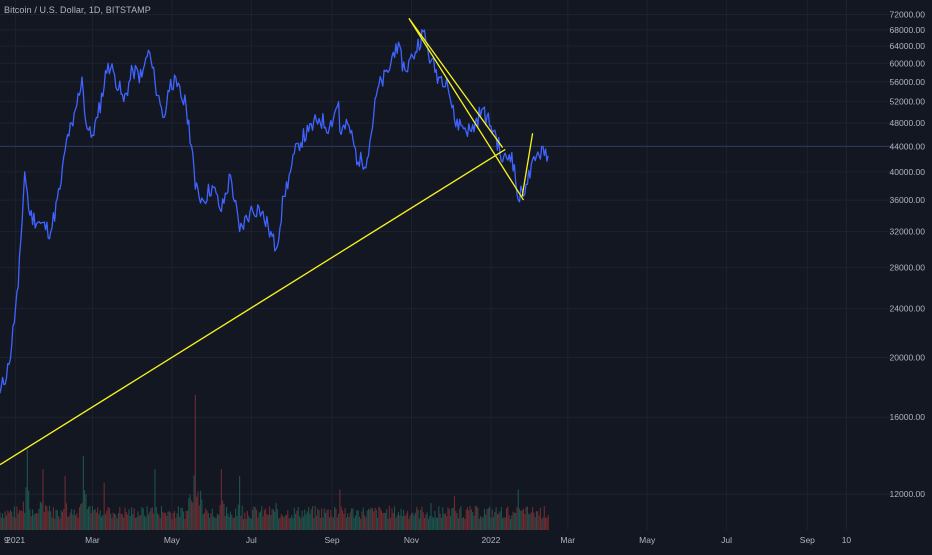  What do you see at coordinates (908, 494) in the screenshot?
I see `y-tick-label: 12000.00` at bounding box center [908, 494].